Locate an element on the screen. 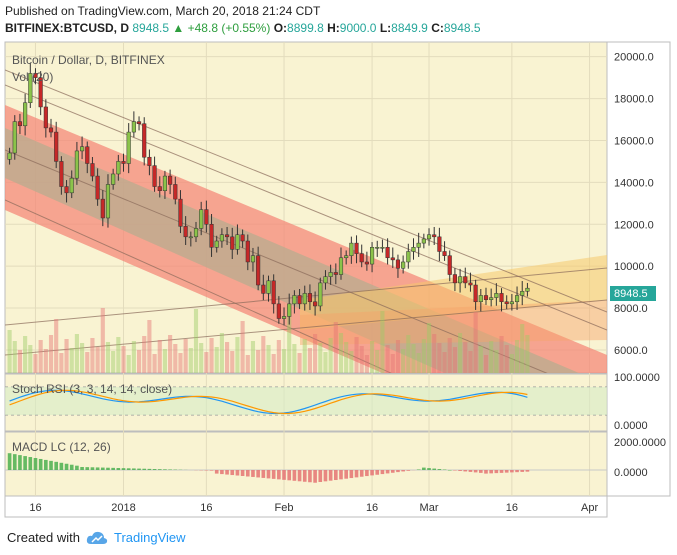  time-tick-label: Feb is located at coordinates (284, 508).